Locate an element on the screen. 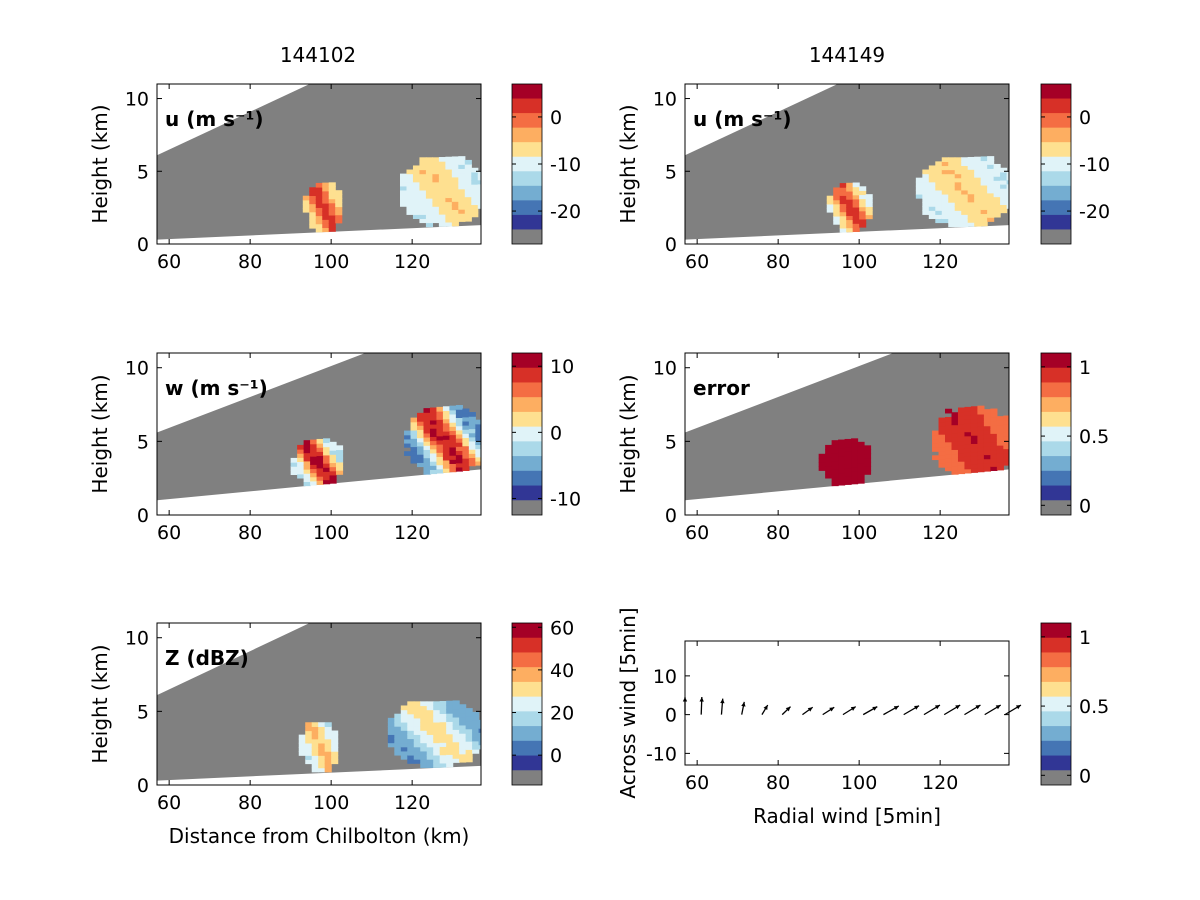  colorbar: 60 40 20 0 is located at coordinates (542, 701).